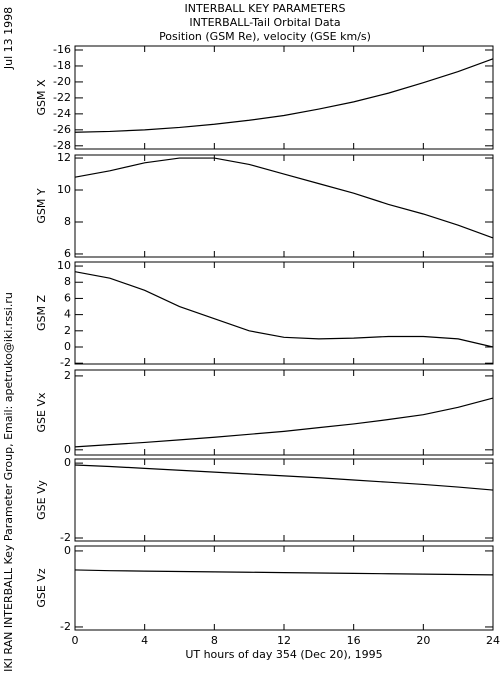 This screenshot has width=504, height=684. What do you see at coordinates (67, 314) in the screenshot?
I see `y-tick-label: 4` at bounding box center [67, 314].